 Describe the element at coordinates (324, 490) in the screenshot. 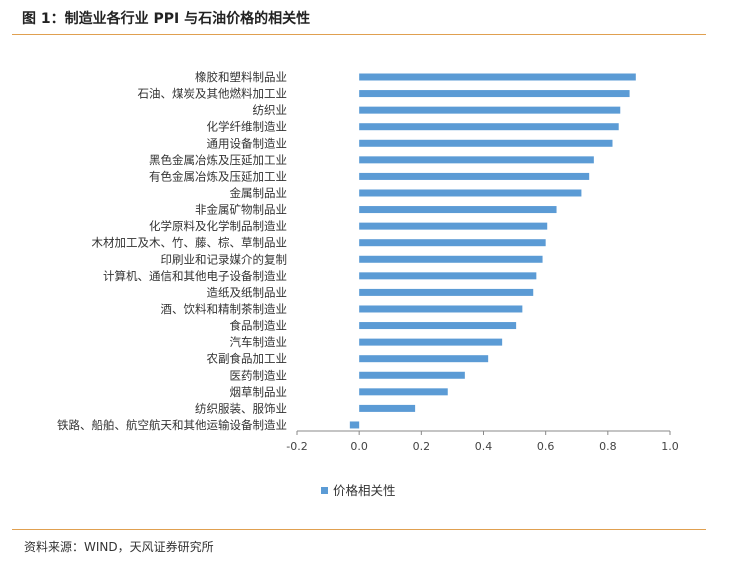

I see `legend-swatch` at that location.